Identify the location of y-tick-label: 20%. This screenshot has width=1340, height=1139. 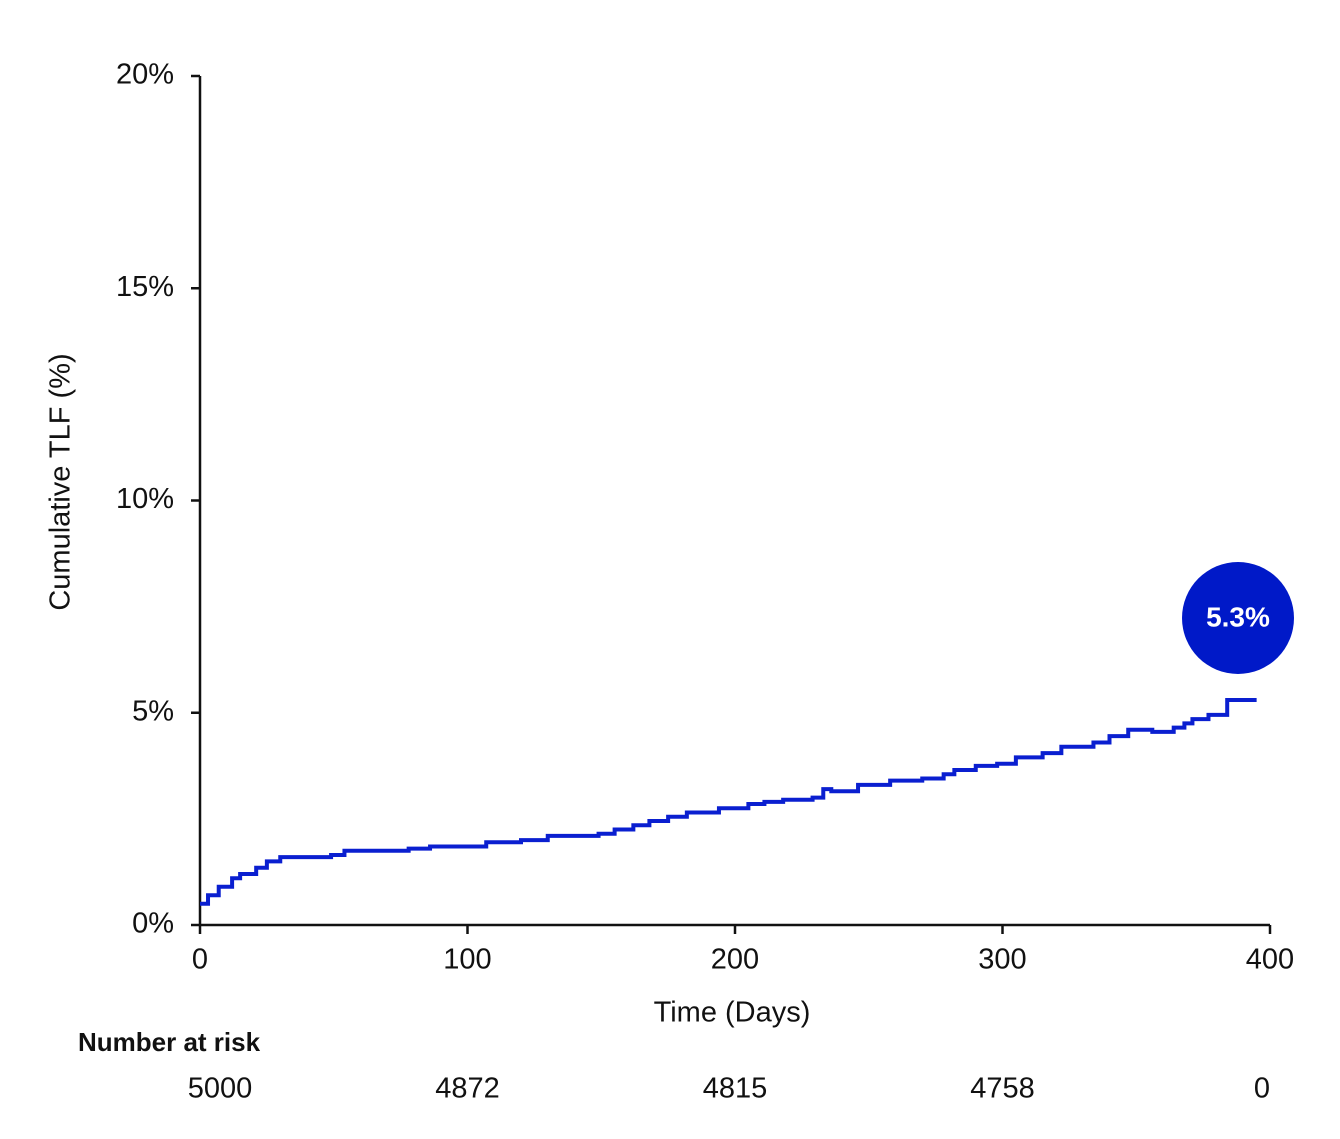
(145, 75).